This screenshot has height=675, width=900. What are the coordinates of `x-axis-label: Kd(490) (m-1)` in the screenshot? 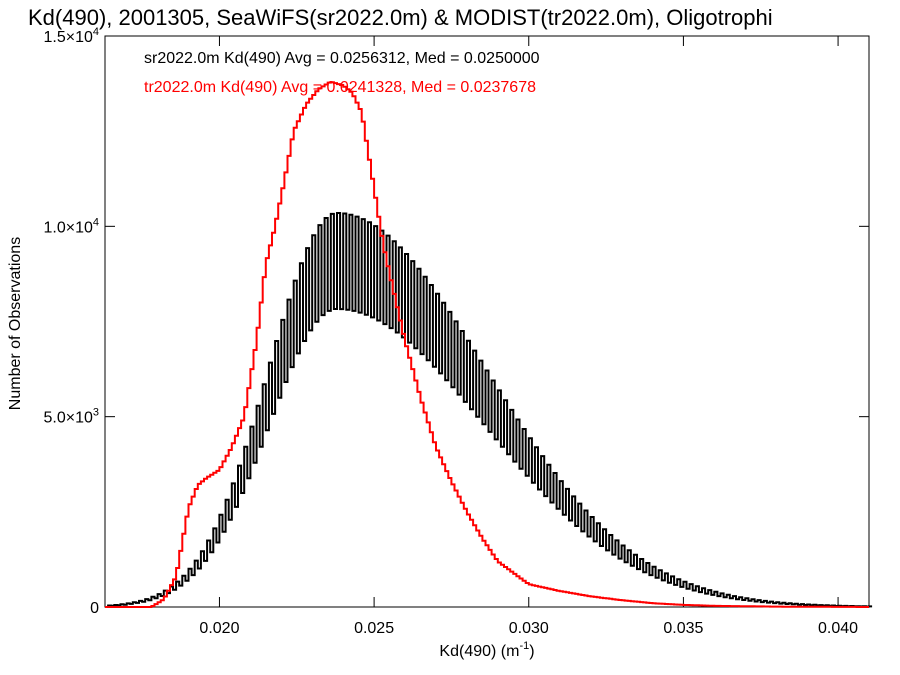 It's located at (486, 650).